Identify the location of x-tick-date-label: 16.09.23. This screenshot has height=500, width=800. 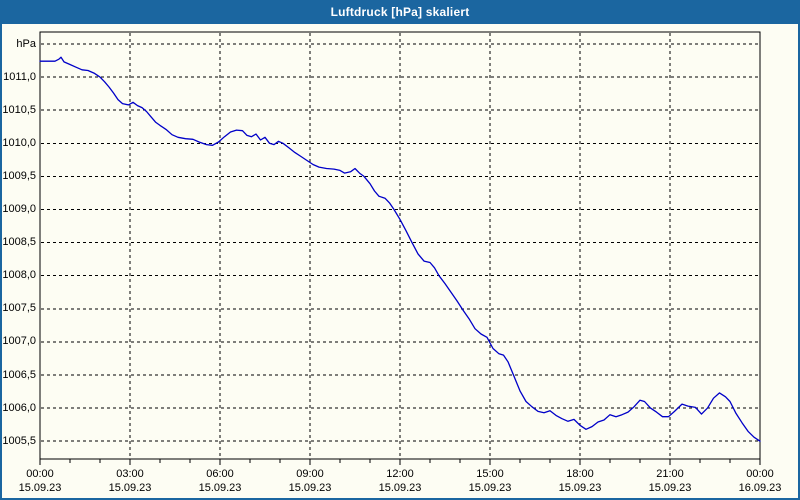
(760, 488).